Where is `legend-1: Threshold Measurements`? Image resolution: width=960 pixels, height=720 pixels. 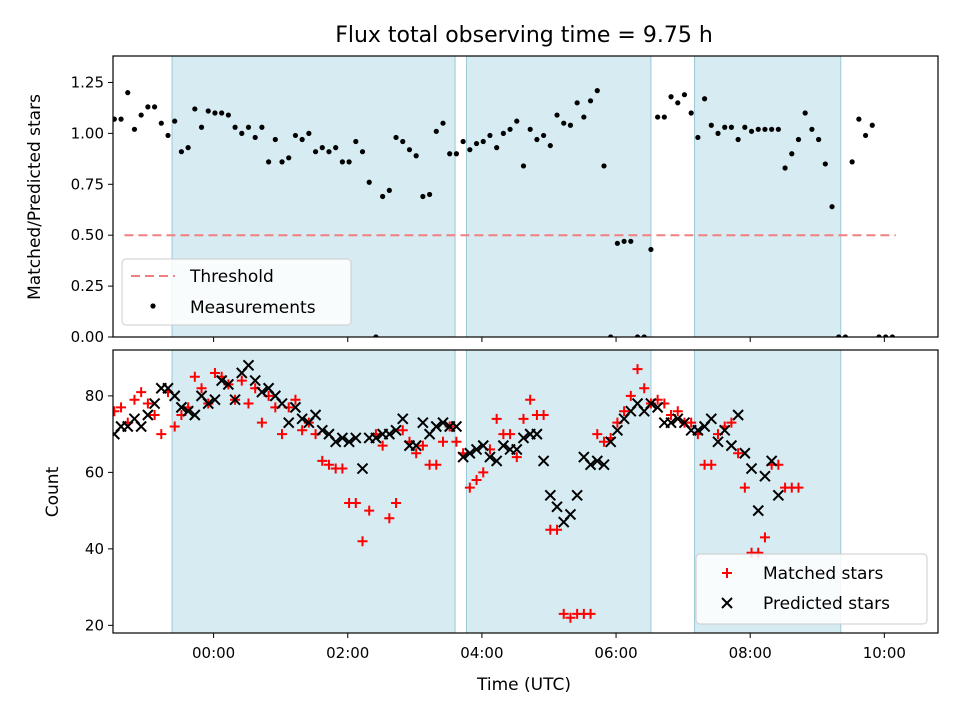
legend-1: Threshold Measurements is located at coordinates (236, 292).